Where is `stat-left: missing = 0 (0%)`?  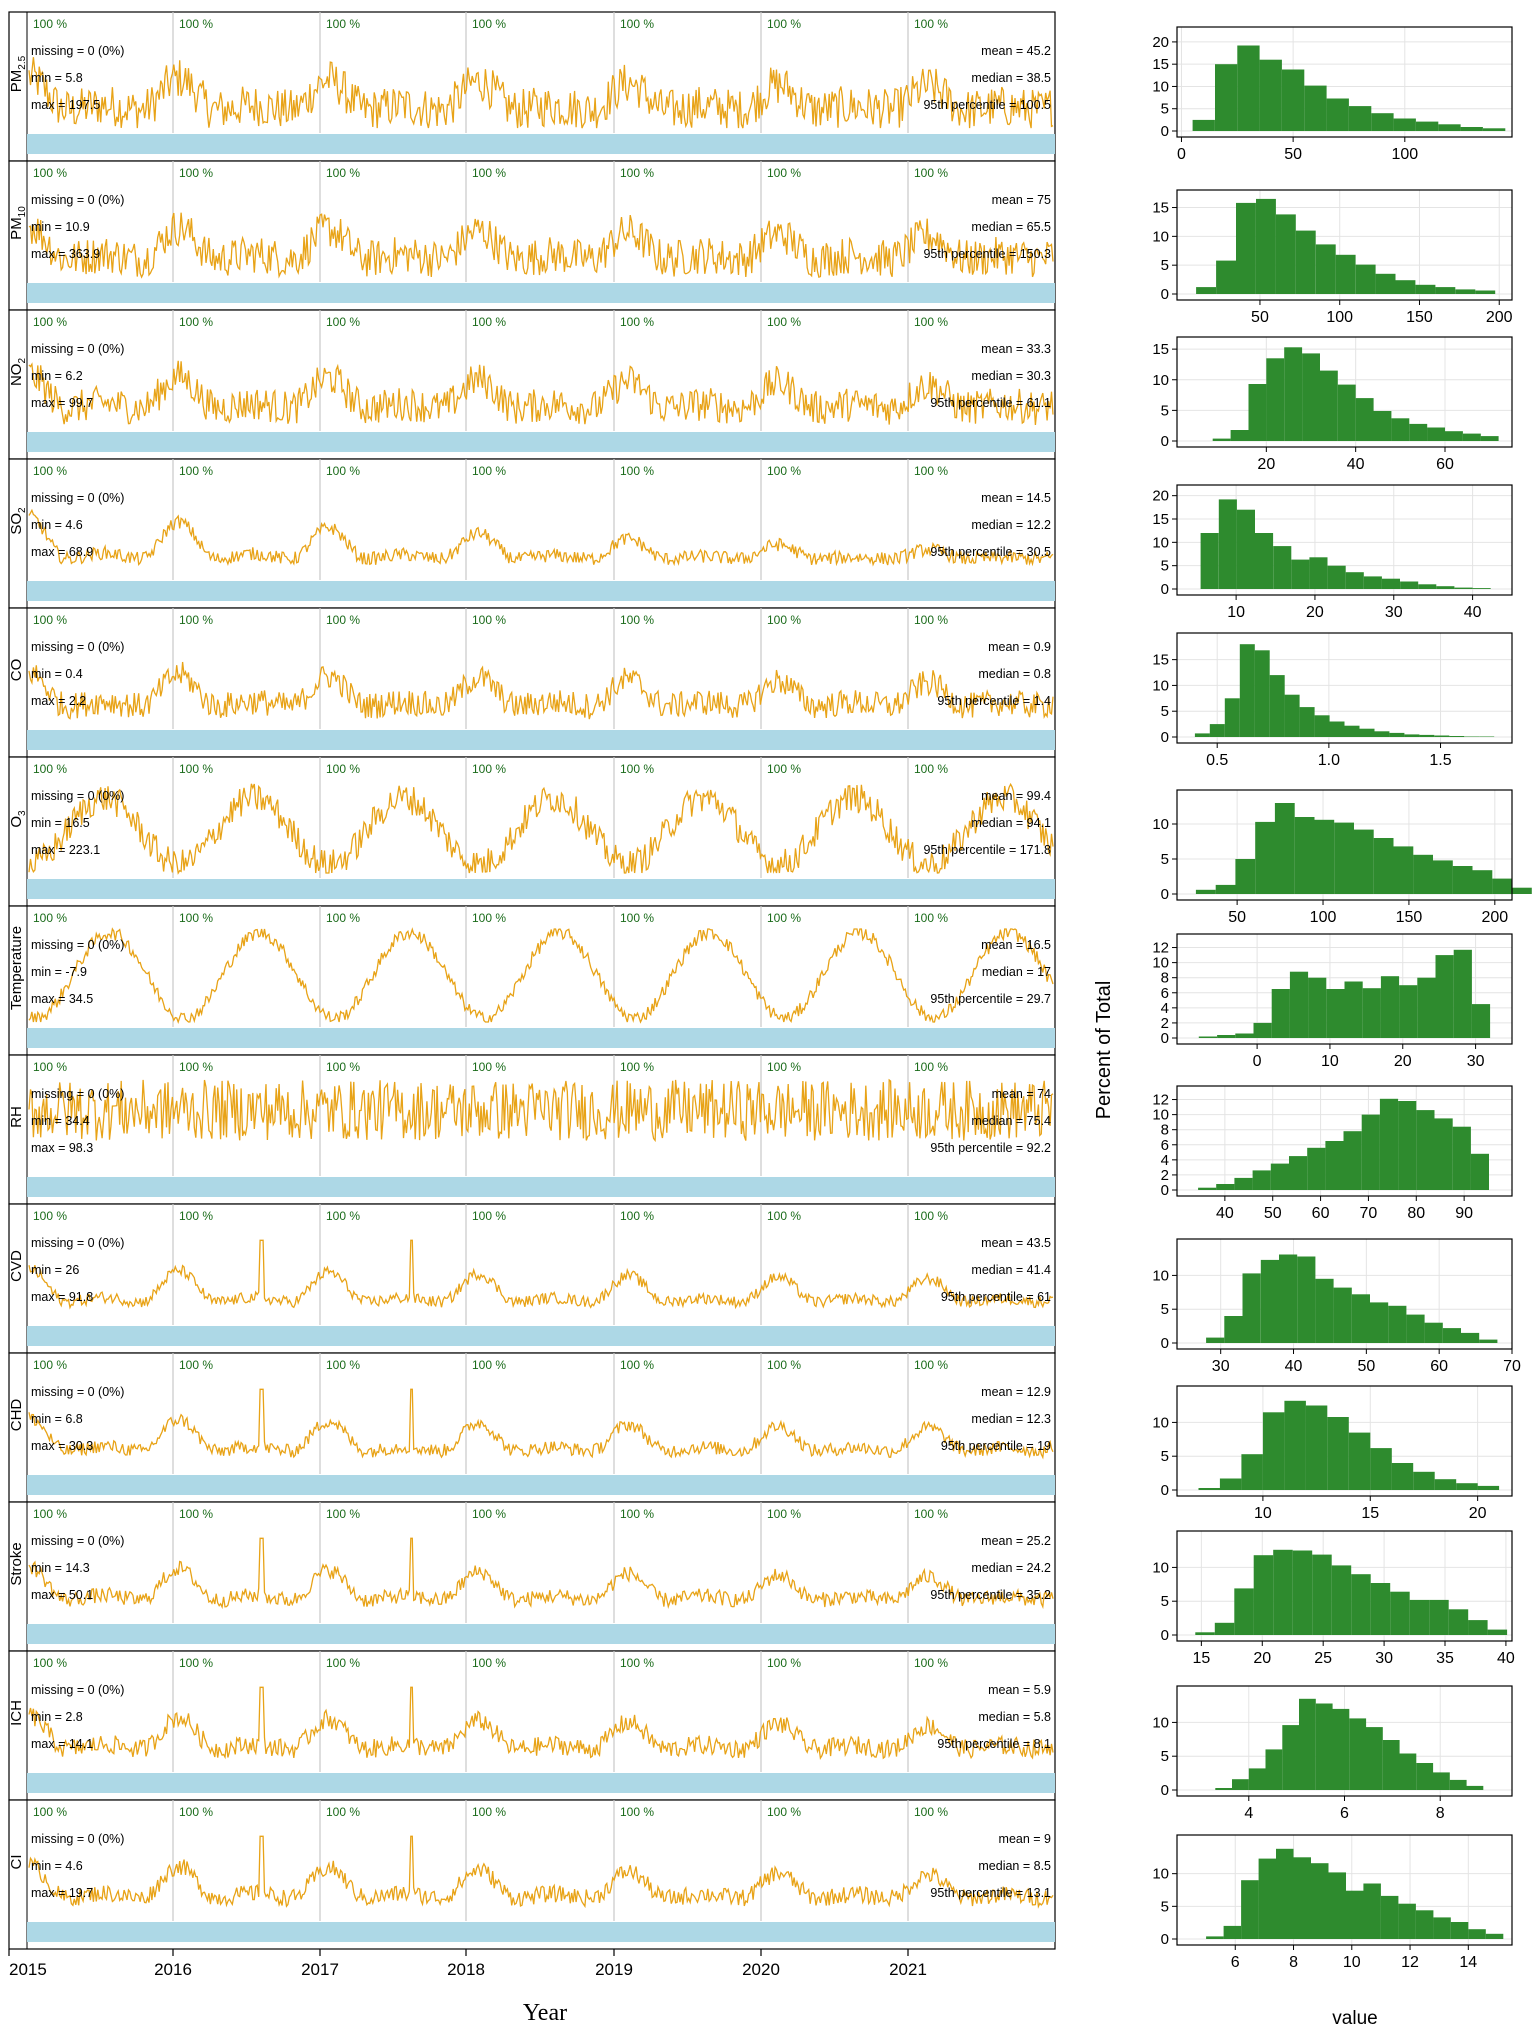 stat-left: missing = 0 (0%) is located at coordinates (77, 1839).